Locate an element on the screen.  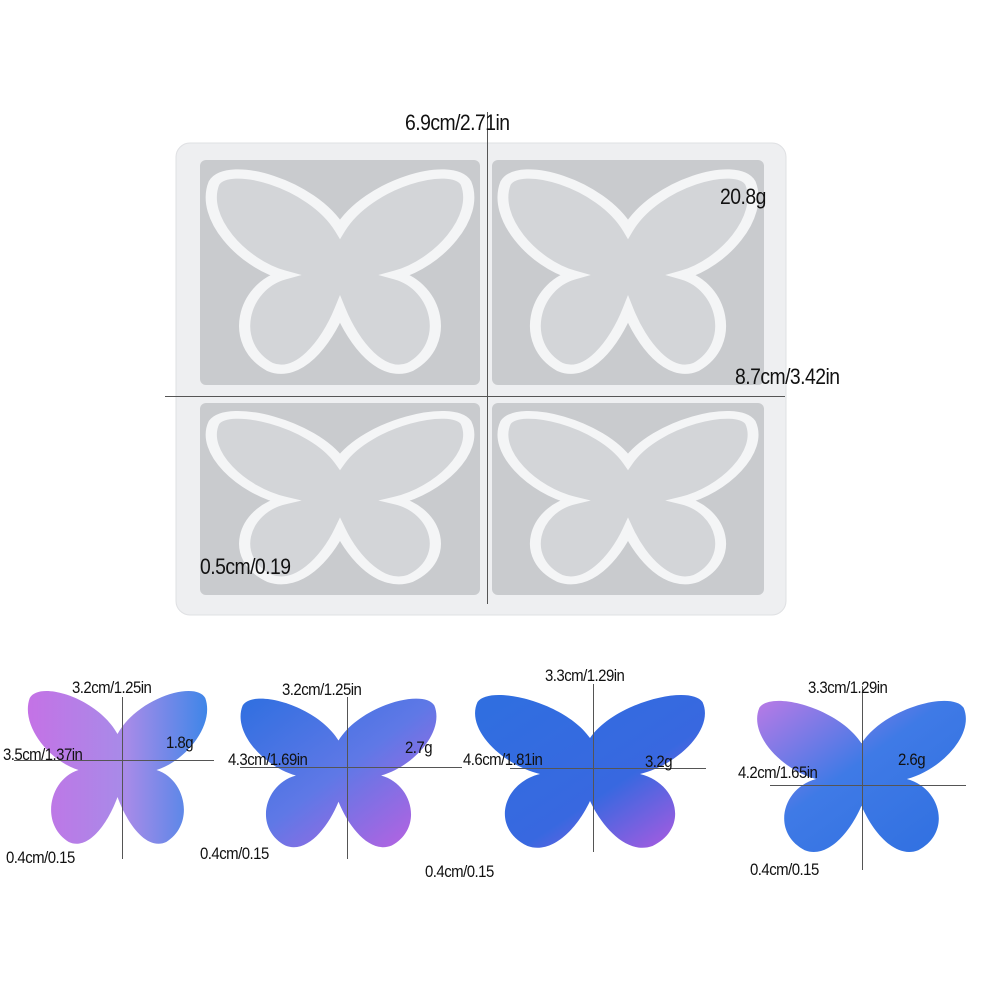
piece-4-vertical-line is located at coordinates (862, 778).